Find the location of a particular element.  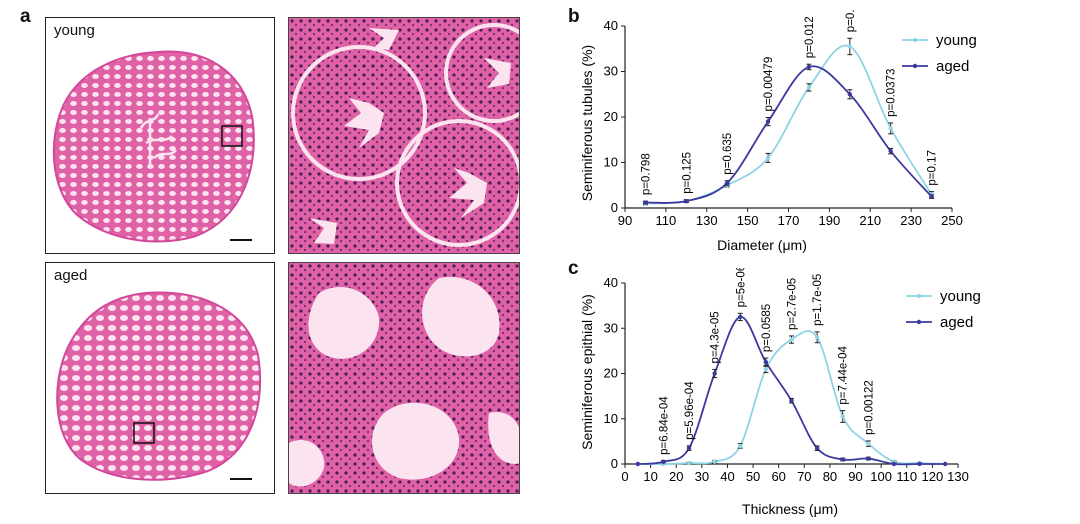

chart-b-p-value-label: p=0.635 is located at coordinates (728, 154).